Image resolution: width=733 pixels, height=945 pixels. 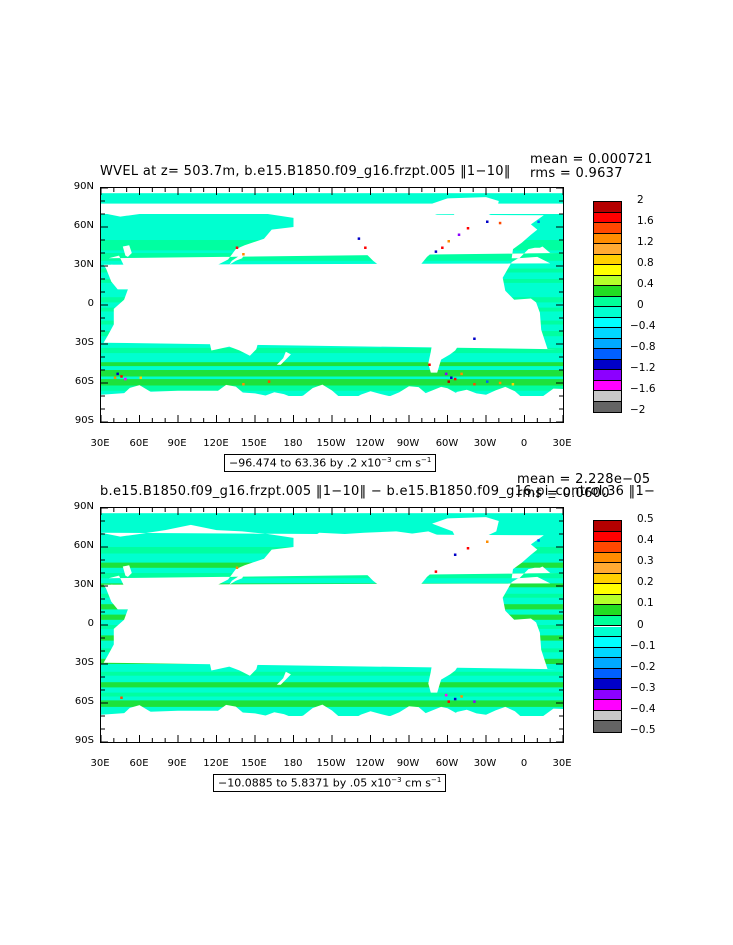 What do you see at coordinates (233, 337) in the screenshot?
I see `landmass-australia` at bounding box center [233, 337].